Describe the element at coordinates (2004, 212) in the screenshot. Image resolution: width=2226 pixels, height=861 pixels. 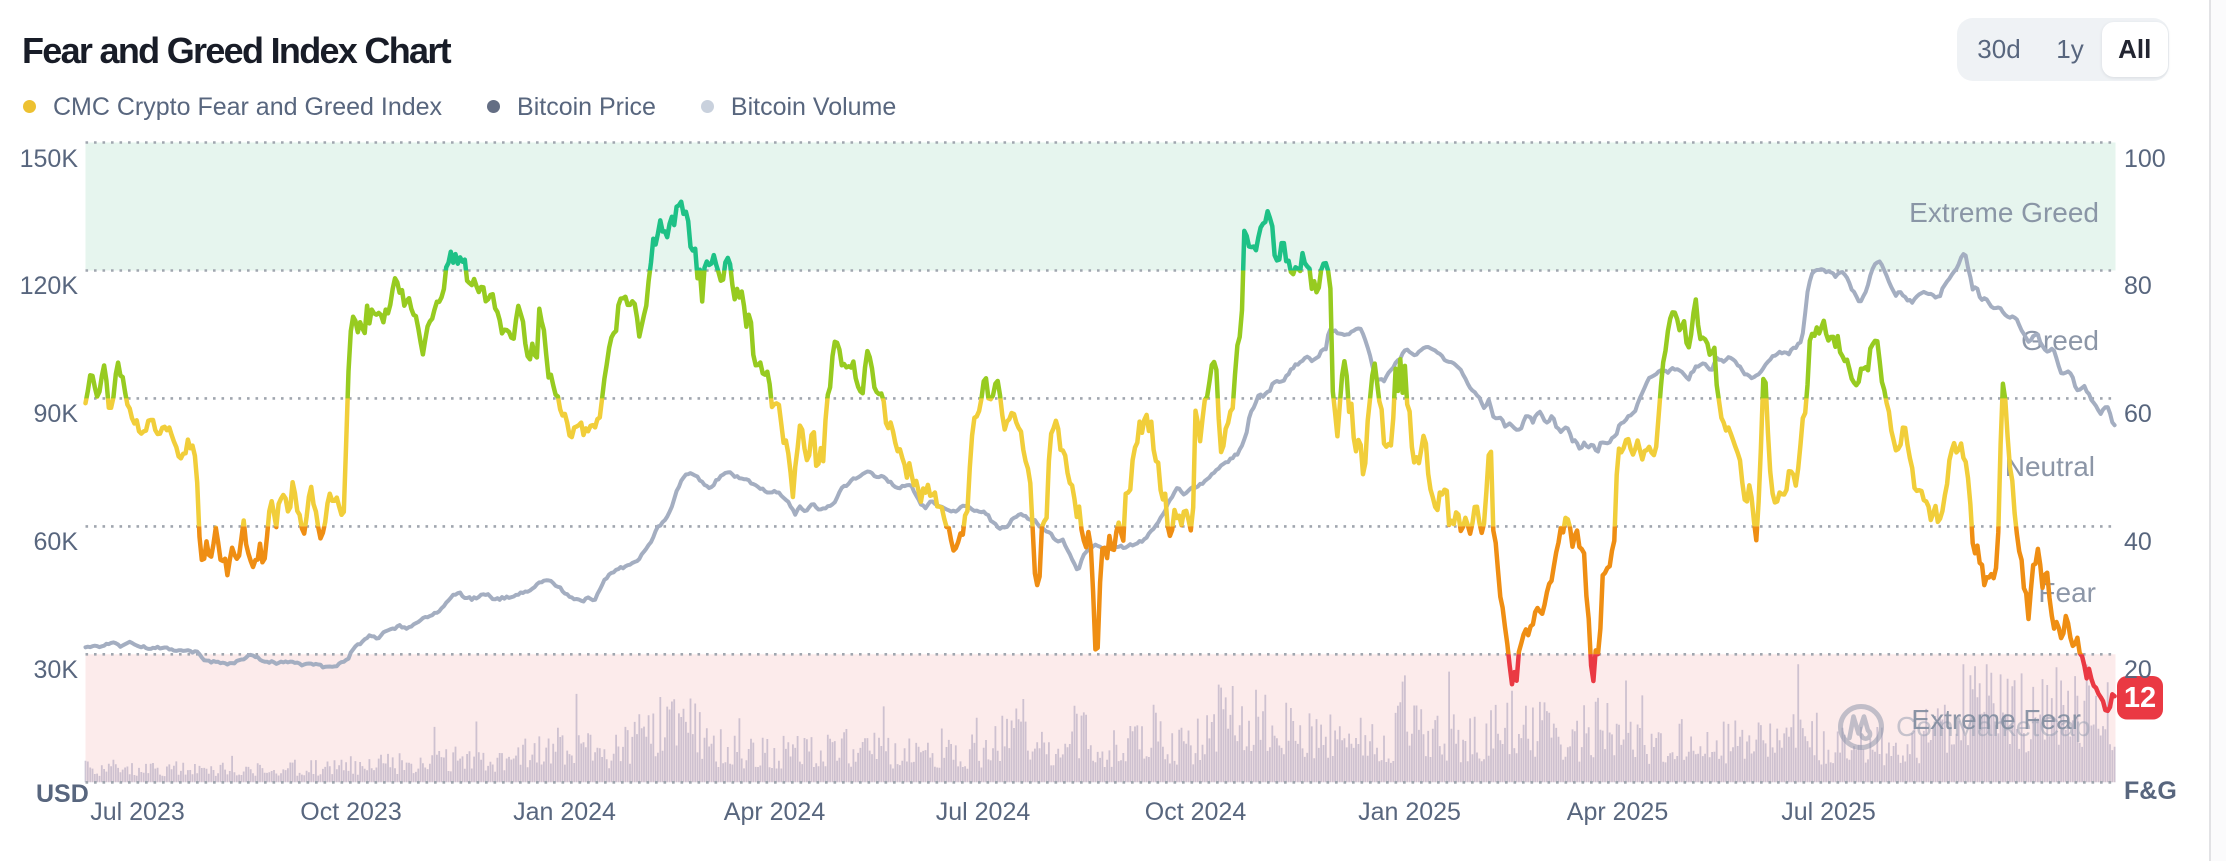
I see `svg-text: Extreme Greed` at that location.